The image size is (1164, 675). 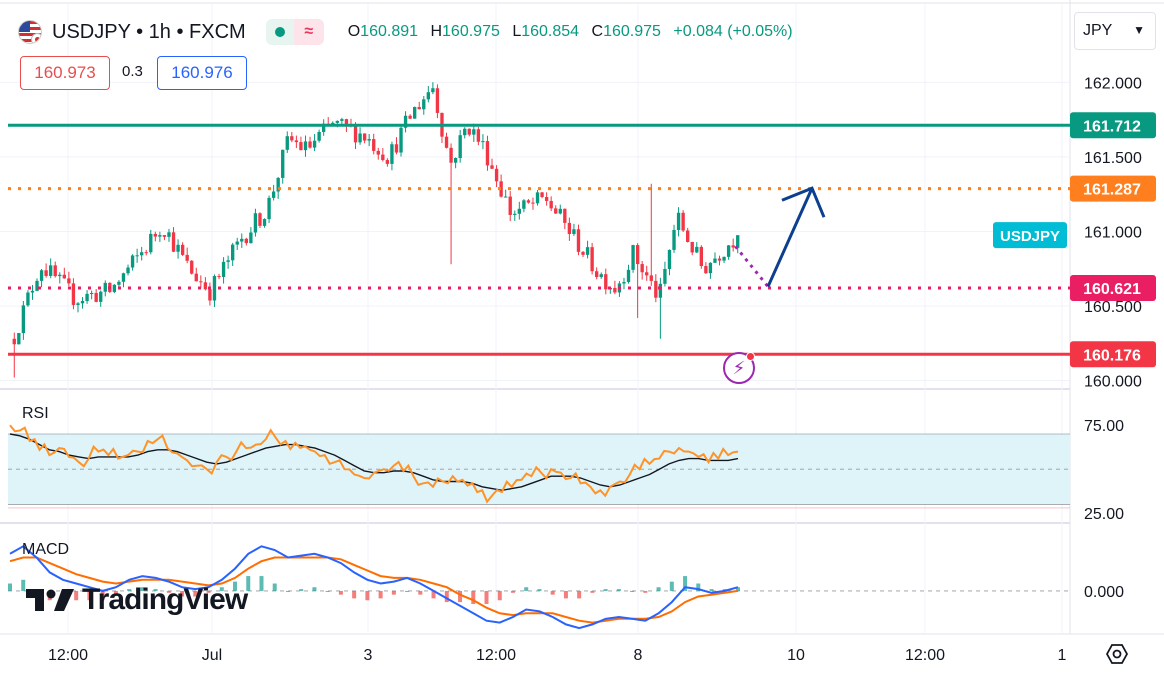 I want to click on flash-alert-icon: ⚡, so click(x=739, y=368).